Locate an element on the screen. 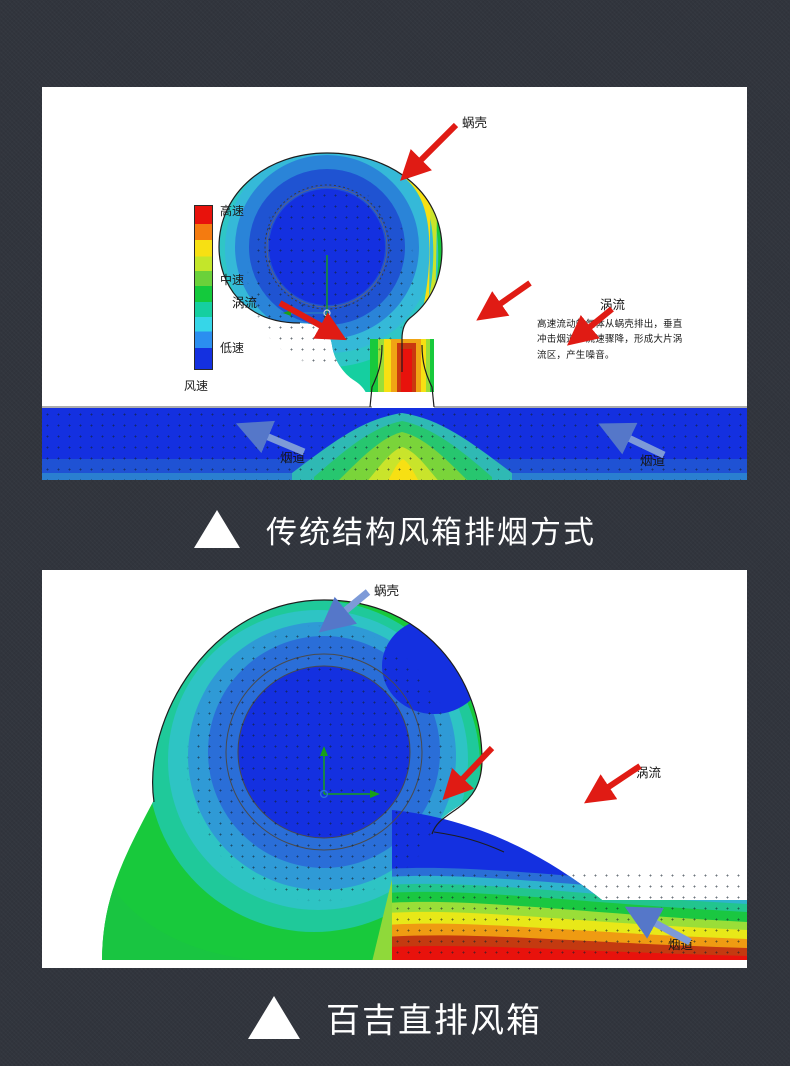 The height and width of the screenshot is (1066, 790). caption-text: 百吉直排风箱 is located at coordinates (434, 1020).